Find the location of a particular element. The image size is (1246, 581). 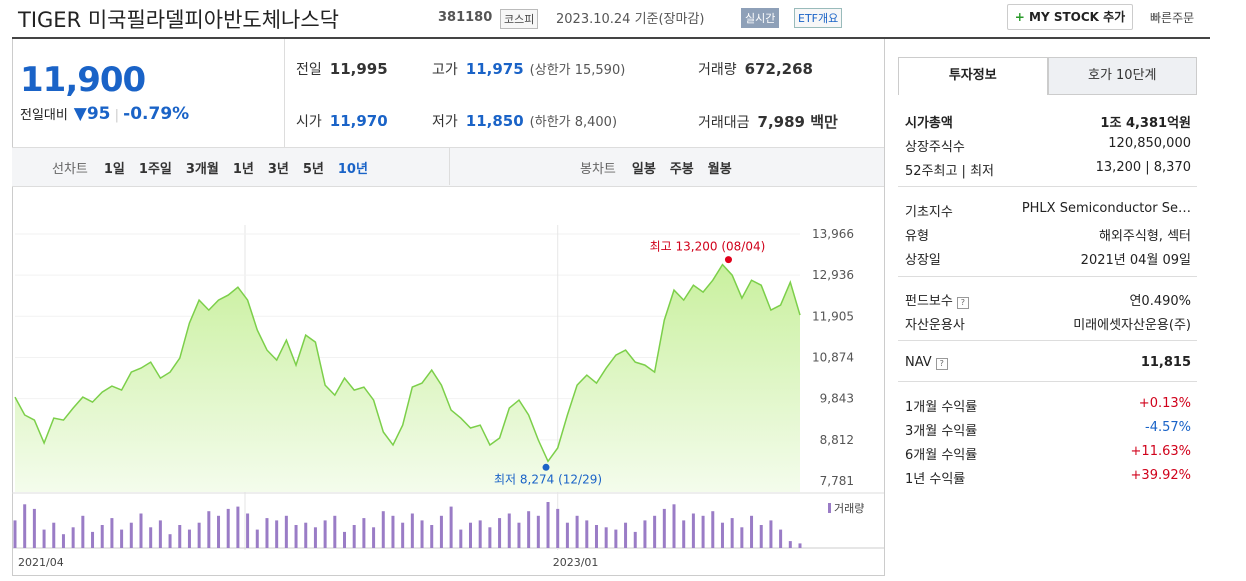

tab-label: 선차트 is located at coordinates (70, 169).